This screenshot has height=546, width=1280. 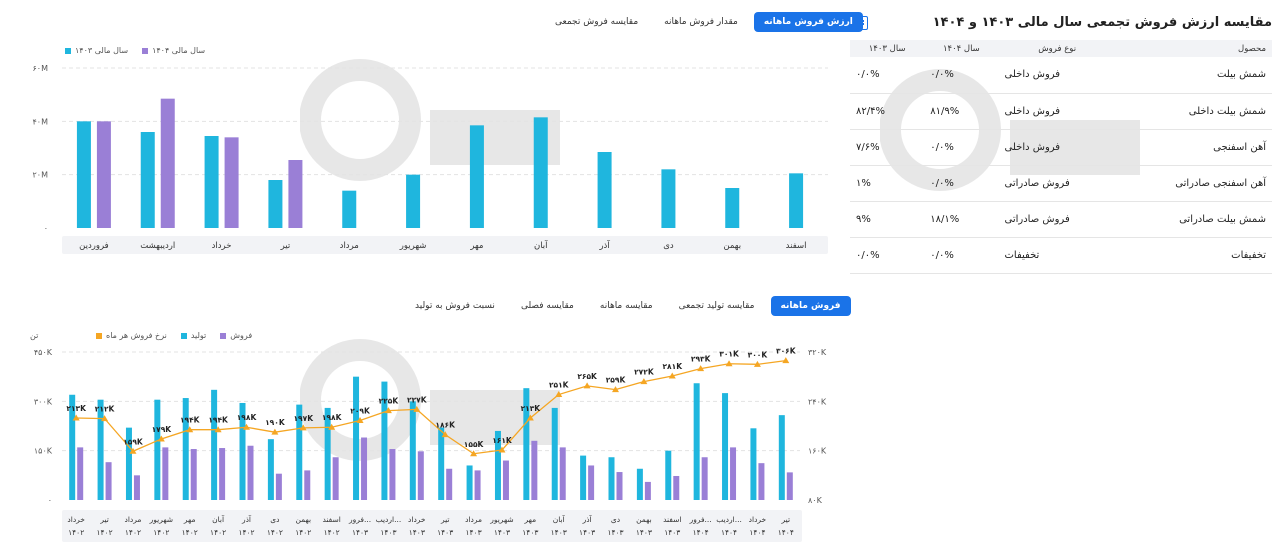 What do you see at coordinates (502, 440) in the screenshot?
I see `rate-data-label: ۱۶۱K` at bounding box center [502, 440].